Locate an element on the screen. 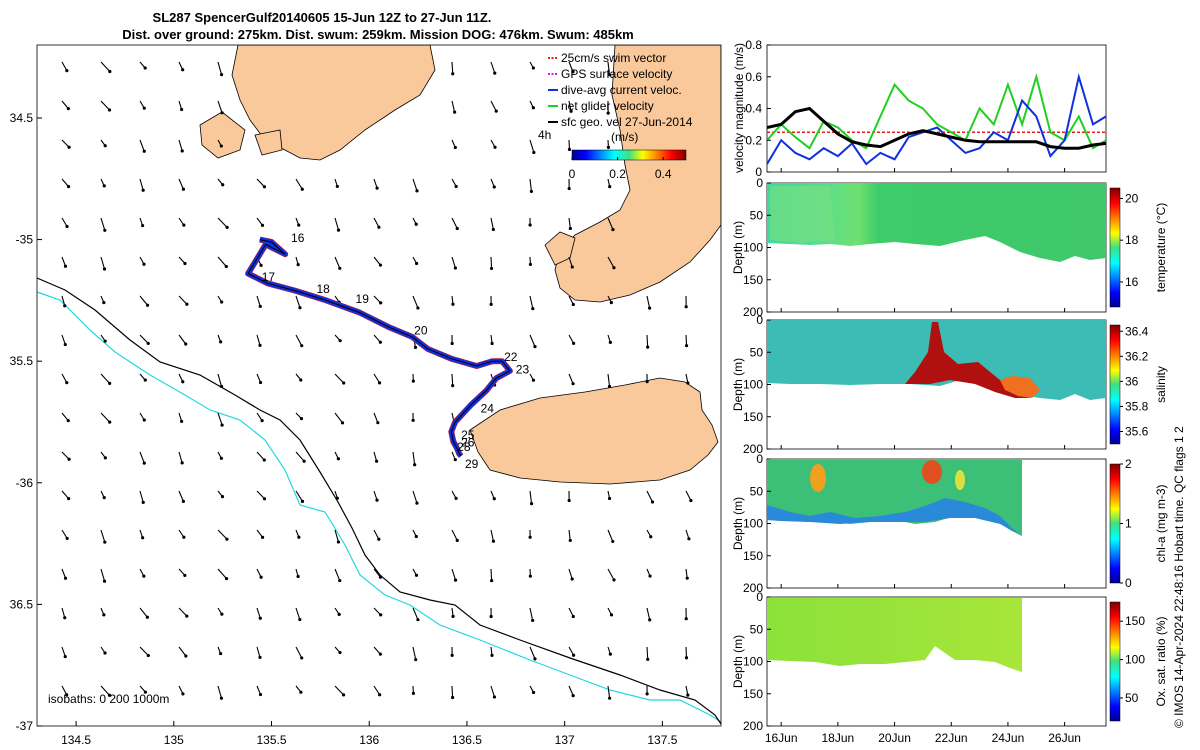 This screenshot has height=750, width=1200. velocity-y-tick-label: 0.8 is located at coordinates (753, 45).